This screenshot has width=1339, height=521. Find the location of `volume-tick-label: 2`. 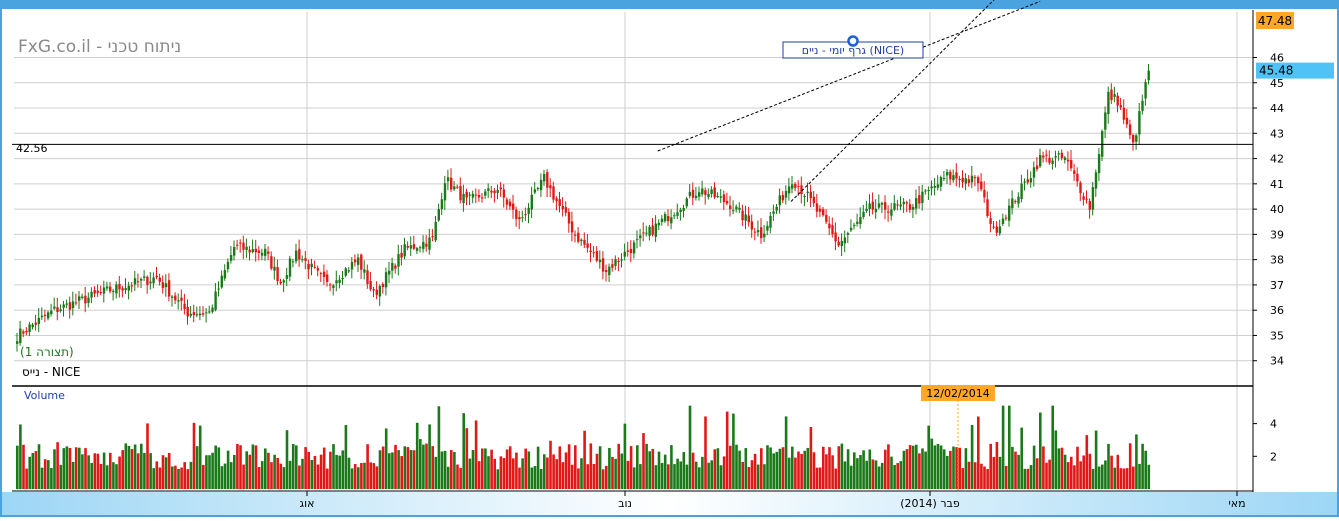

volume-tick-label: 2 is located at coordinates (1273, 456).